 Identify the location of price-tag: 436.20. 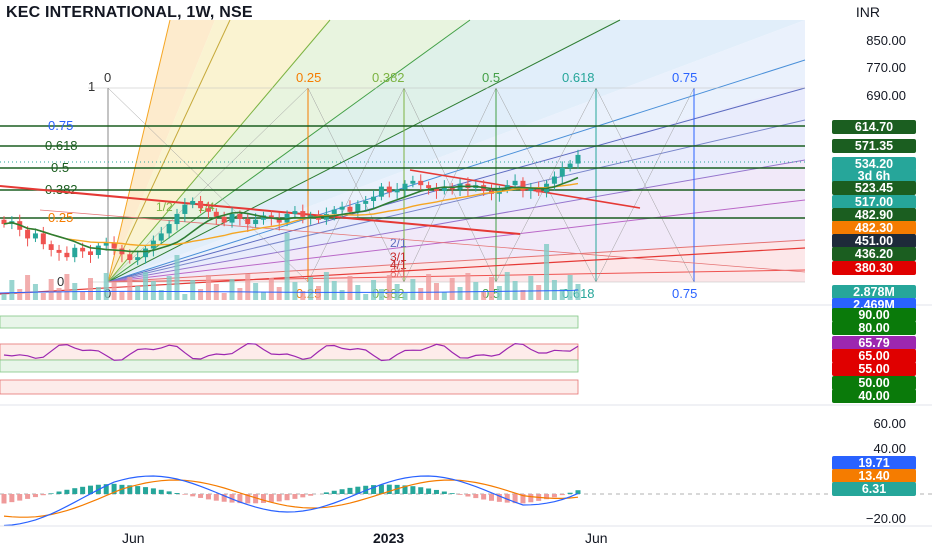
(874, 254).